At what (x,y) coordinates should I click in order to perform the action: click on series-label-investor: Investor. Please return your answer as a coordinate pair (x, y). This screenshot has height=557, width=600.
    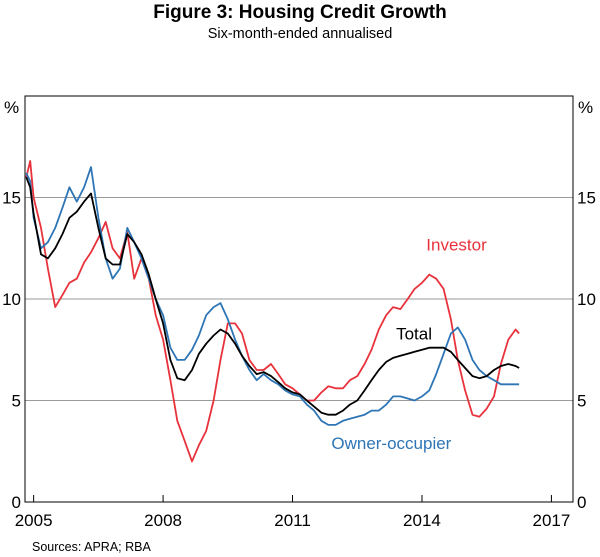
    Looking at the image, I should click on (456, 244).